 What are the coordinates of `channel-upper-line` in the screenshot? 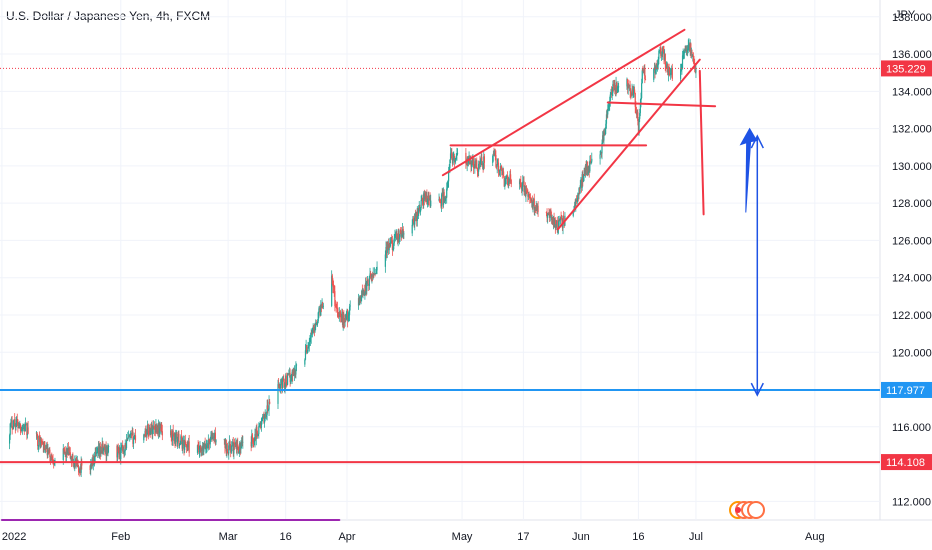 It's located at (563, 102).